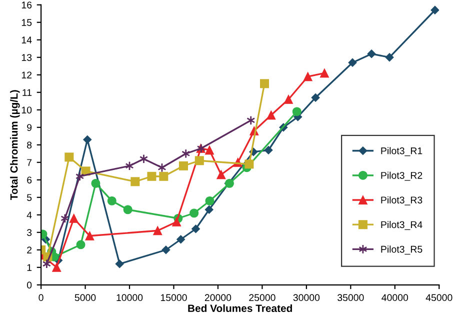 The image size is (456, 323). I want to click on y-tick-label: 7, so click(29, 162).